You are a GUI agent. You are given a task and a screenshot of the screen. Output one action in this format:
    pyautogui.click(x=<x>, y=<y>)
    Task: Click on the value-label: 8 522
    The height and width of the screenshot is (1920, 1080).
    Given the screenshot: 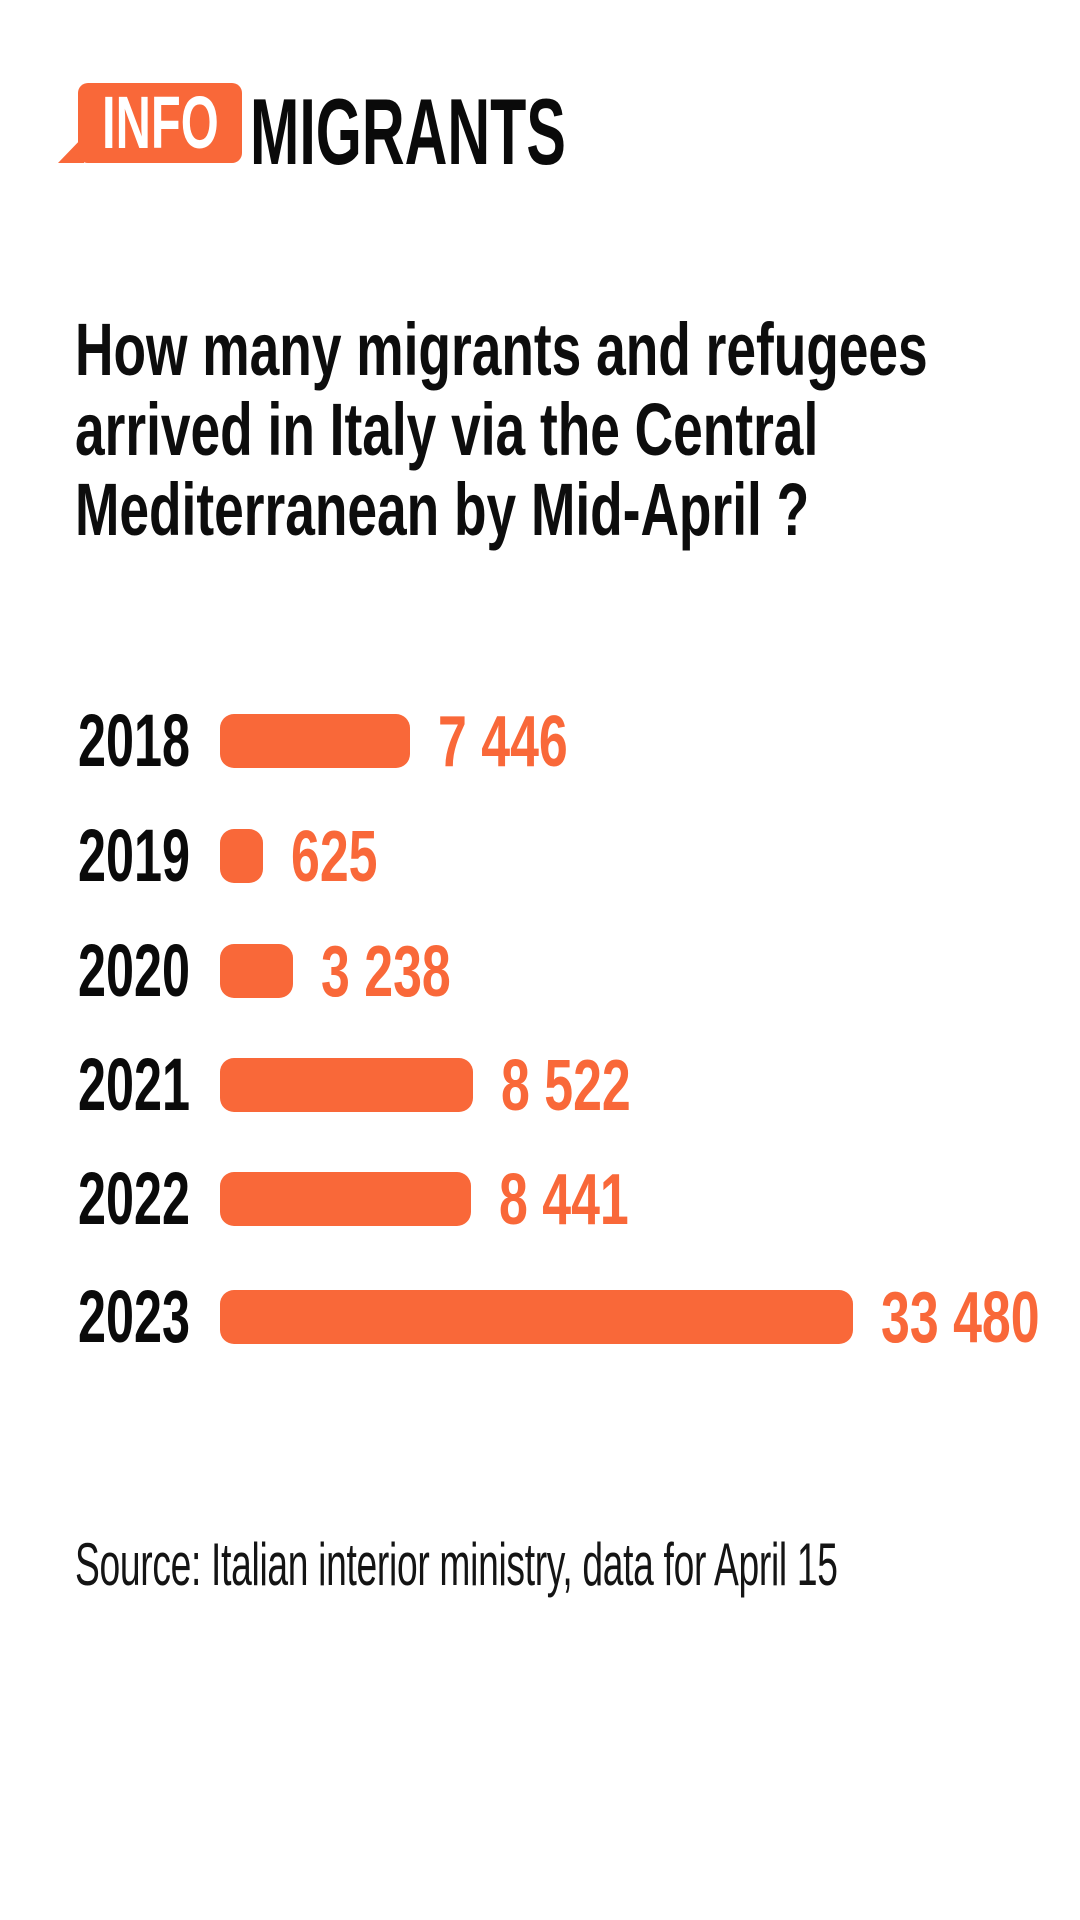 What is the action you would take?
    pyautogui.click(x=566, y=1086)
    